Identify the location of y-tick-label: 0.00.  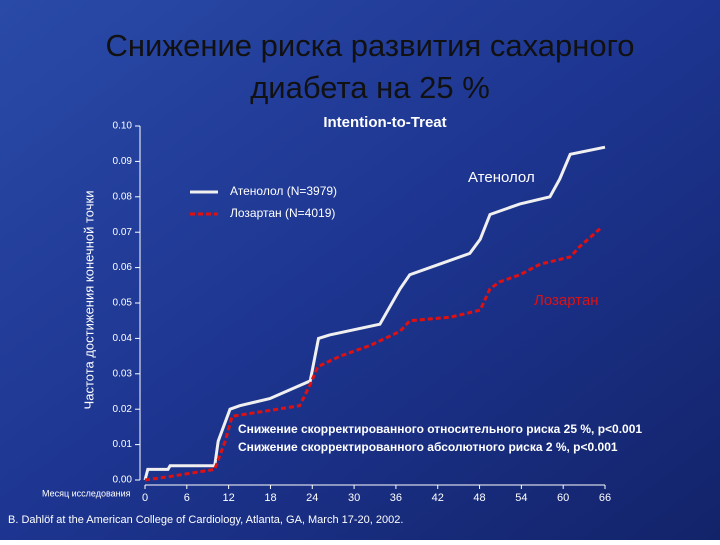
(123, 480).